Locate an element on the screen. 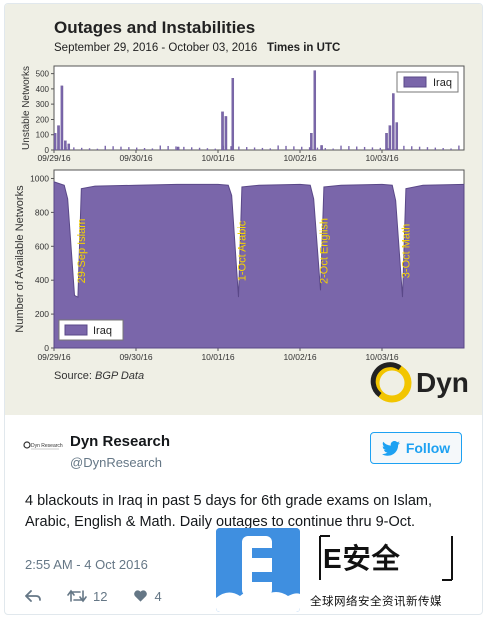  avatar-text: Dyn Research is located at coordinates (47, 446).